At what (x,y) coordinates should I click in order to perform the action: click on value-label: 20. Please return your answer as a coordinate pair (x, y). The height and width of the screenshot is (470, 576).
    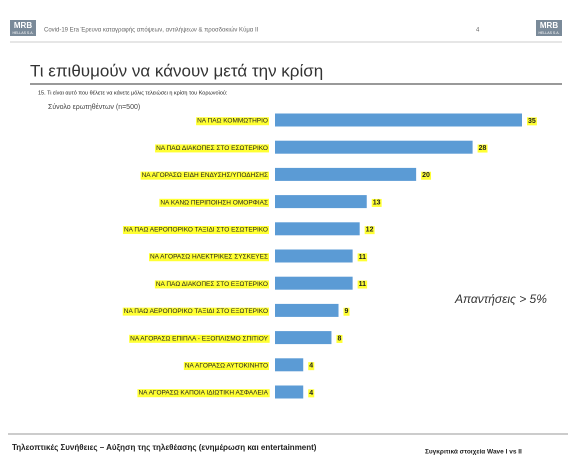
    Looking at the image, I should click on (426, 175).